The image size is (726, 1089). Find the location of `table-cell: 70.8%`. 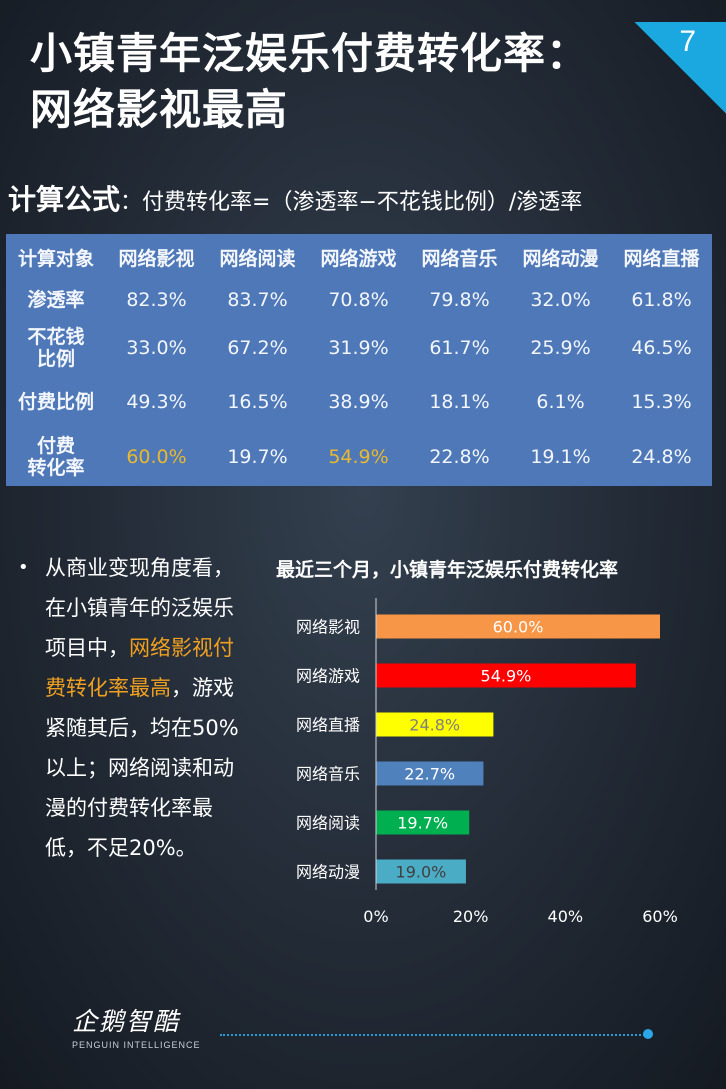

table-cell: 70.8% is located at coordinates (358, 300).